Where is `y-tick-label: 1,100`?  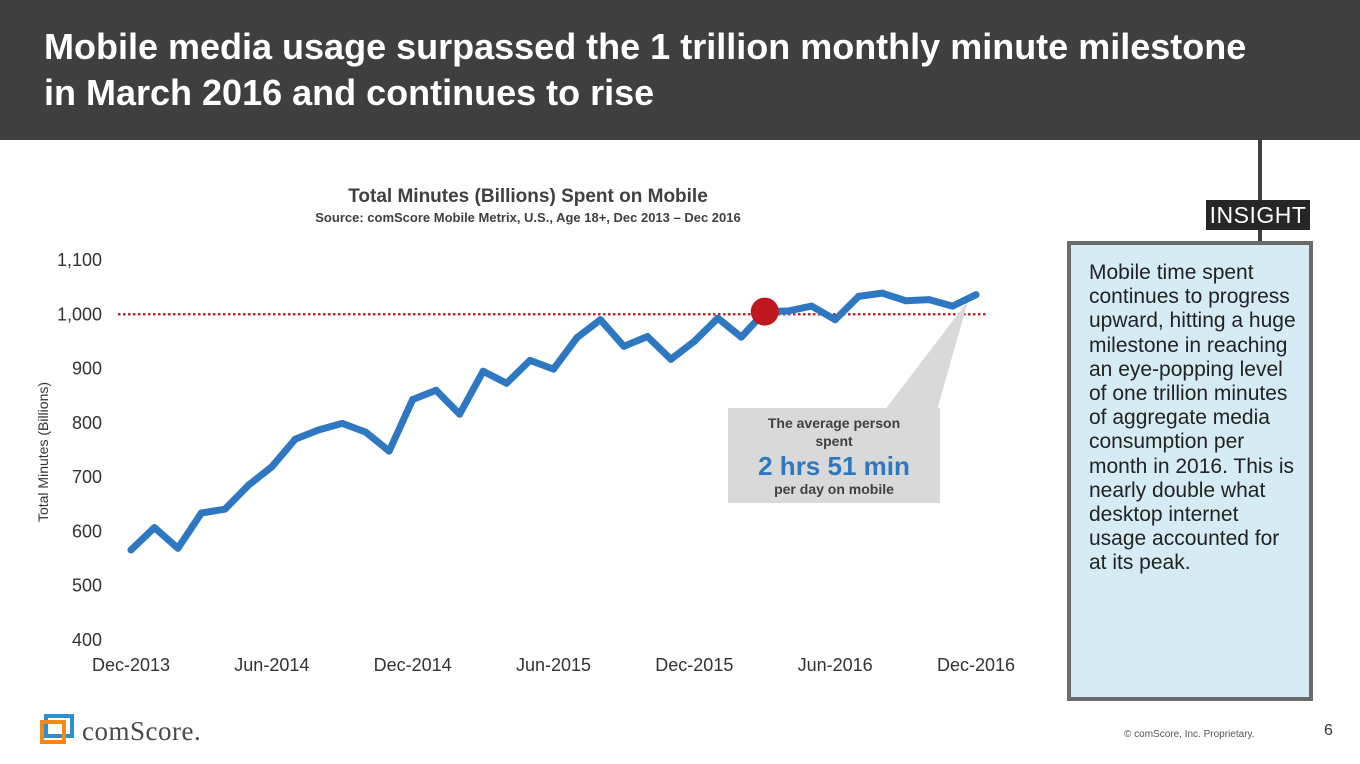
y-tick-label: 1,100 is located at coordinates (79, 260).